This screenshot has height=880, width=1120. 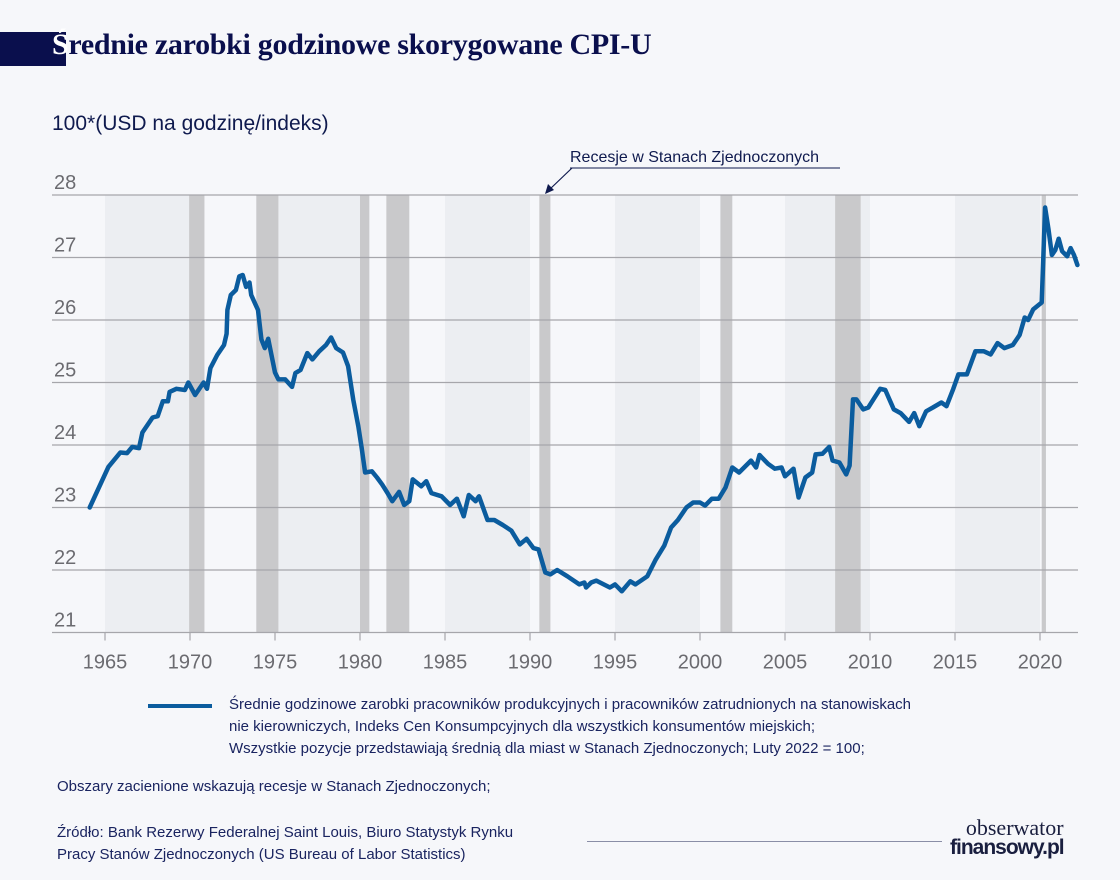 I want to click on annotation-arrow-shaft, so click(x=560, y=179).